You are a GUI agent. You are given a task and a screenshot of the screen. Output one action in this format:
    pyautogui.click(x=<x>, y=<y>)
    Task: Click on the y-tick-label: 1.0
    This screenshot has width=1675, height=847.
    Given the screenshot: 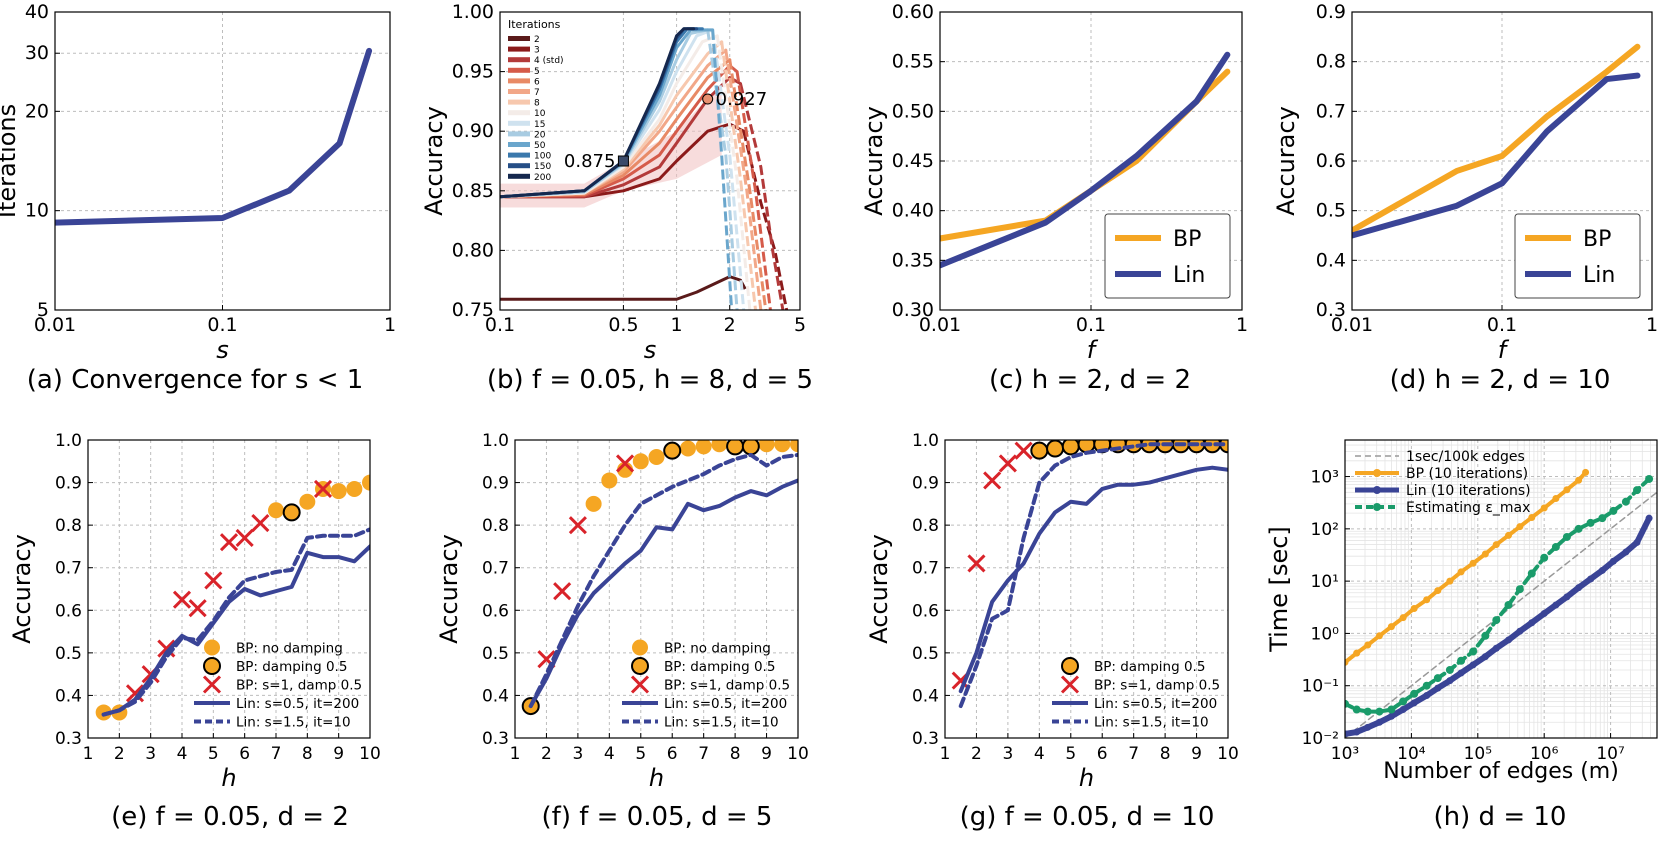 What is the action you would take?
    pyautogui.click(x=925, y=441)
    